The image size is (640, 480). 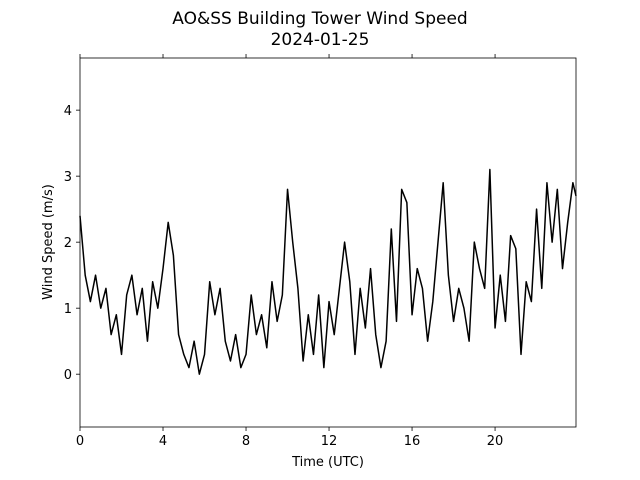 What do you see at coordinates (246, 441) in the screenshot?
I see `x-tick-label: 8` at bounding box center [246, 441].